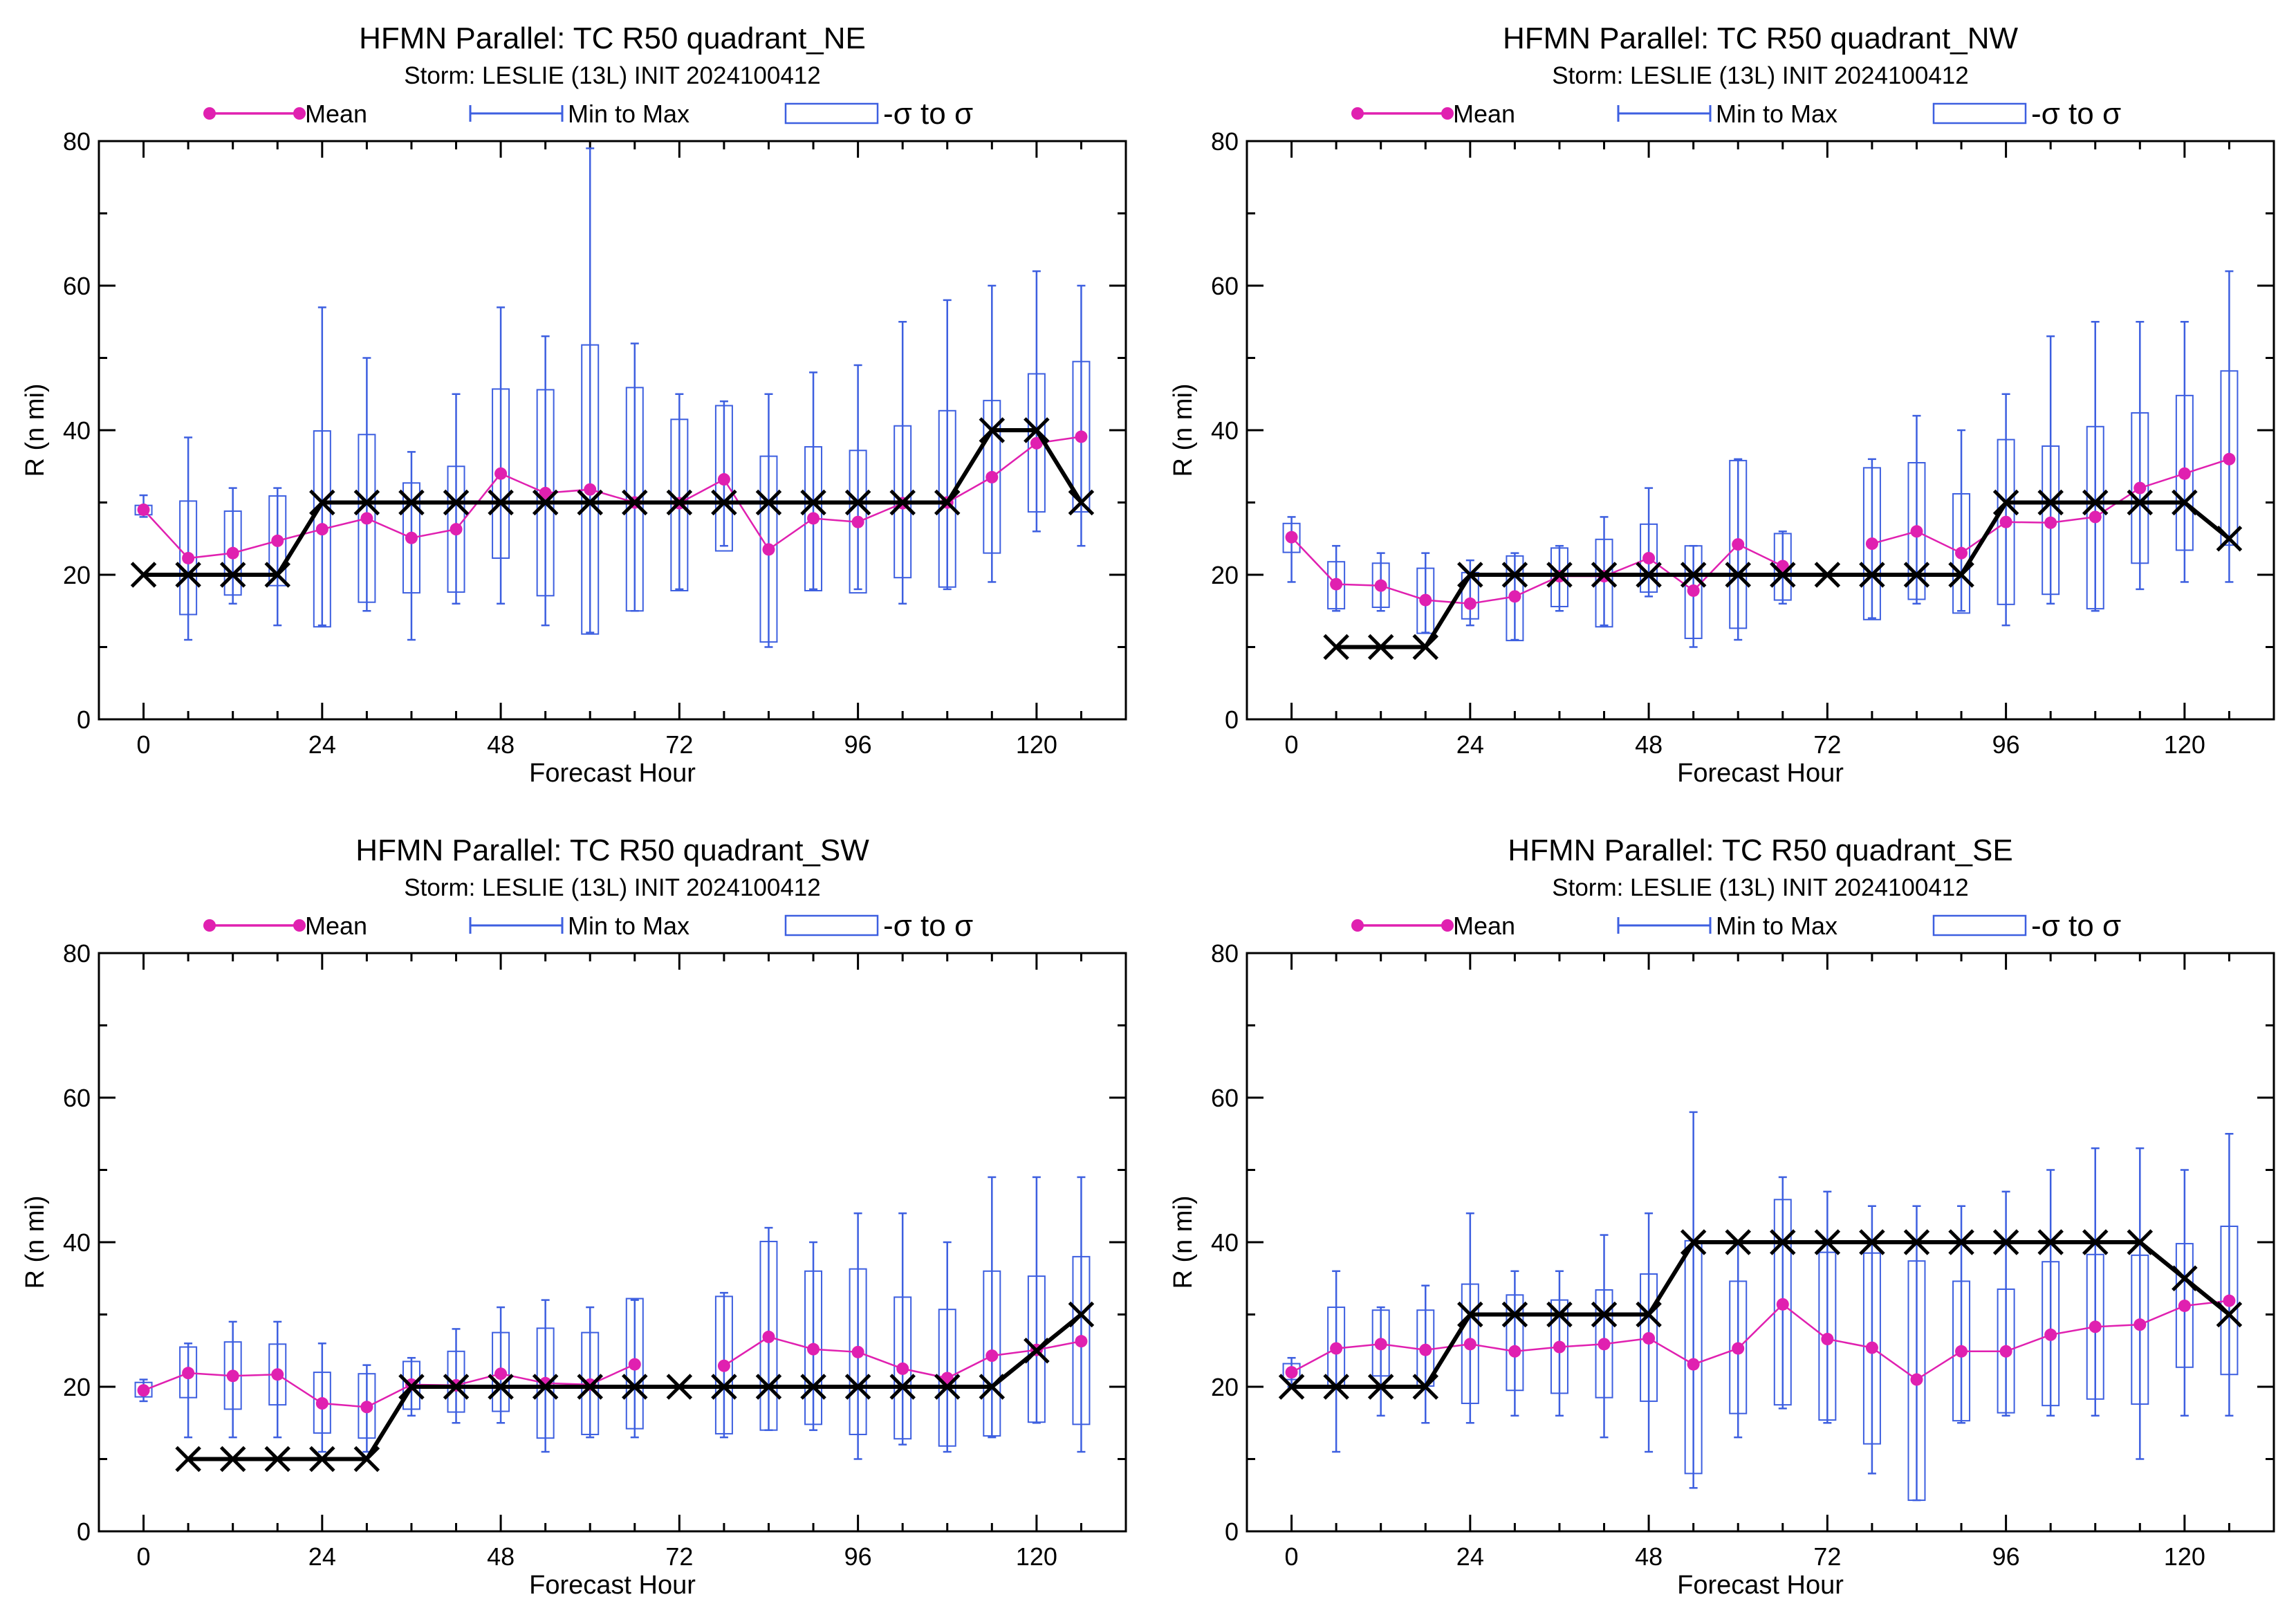 Image resolution: width=2296 pixels, height=1624 pixels. Describe the element at coordinates (1537, 570) in the screenshot. I see `mean-line` at that location.